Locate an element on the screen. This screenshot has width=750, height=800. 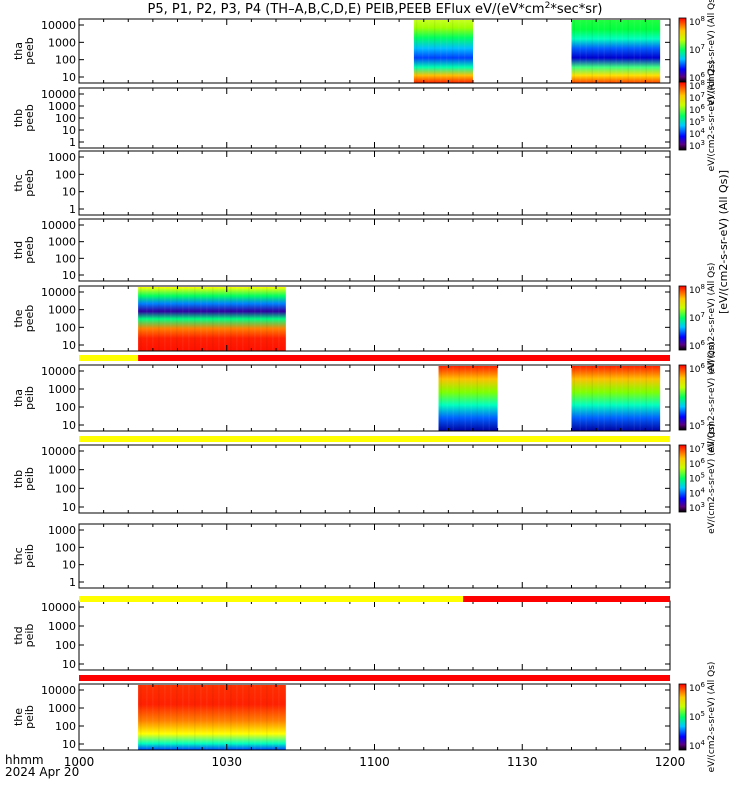
y-axis-label: tha is located at coordinates (18, 51).